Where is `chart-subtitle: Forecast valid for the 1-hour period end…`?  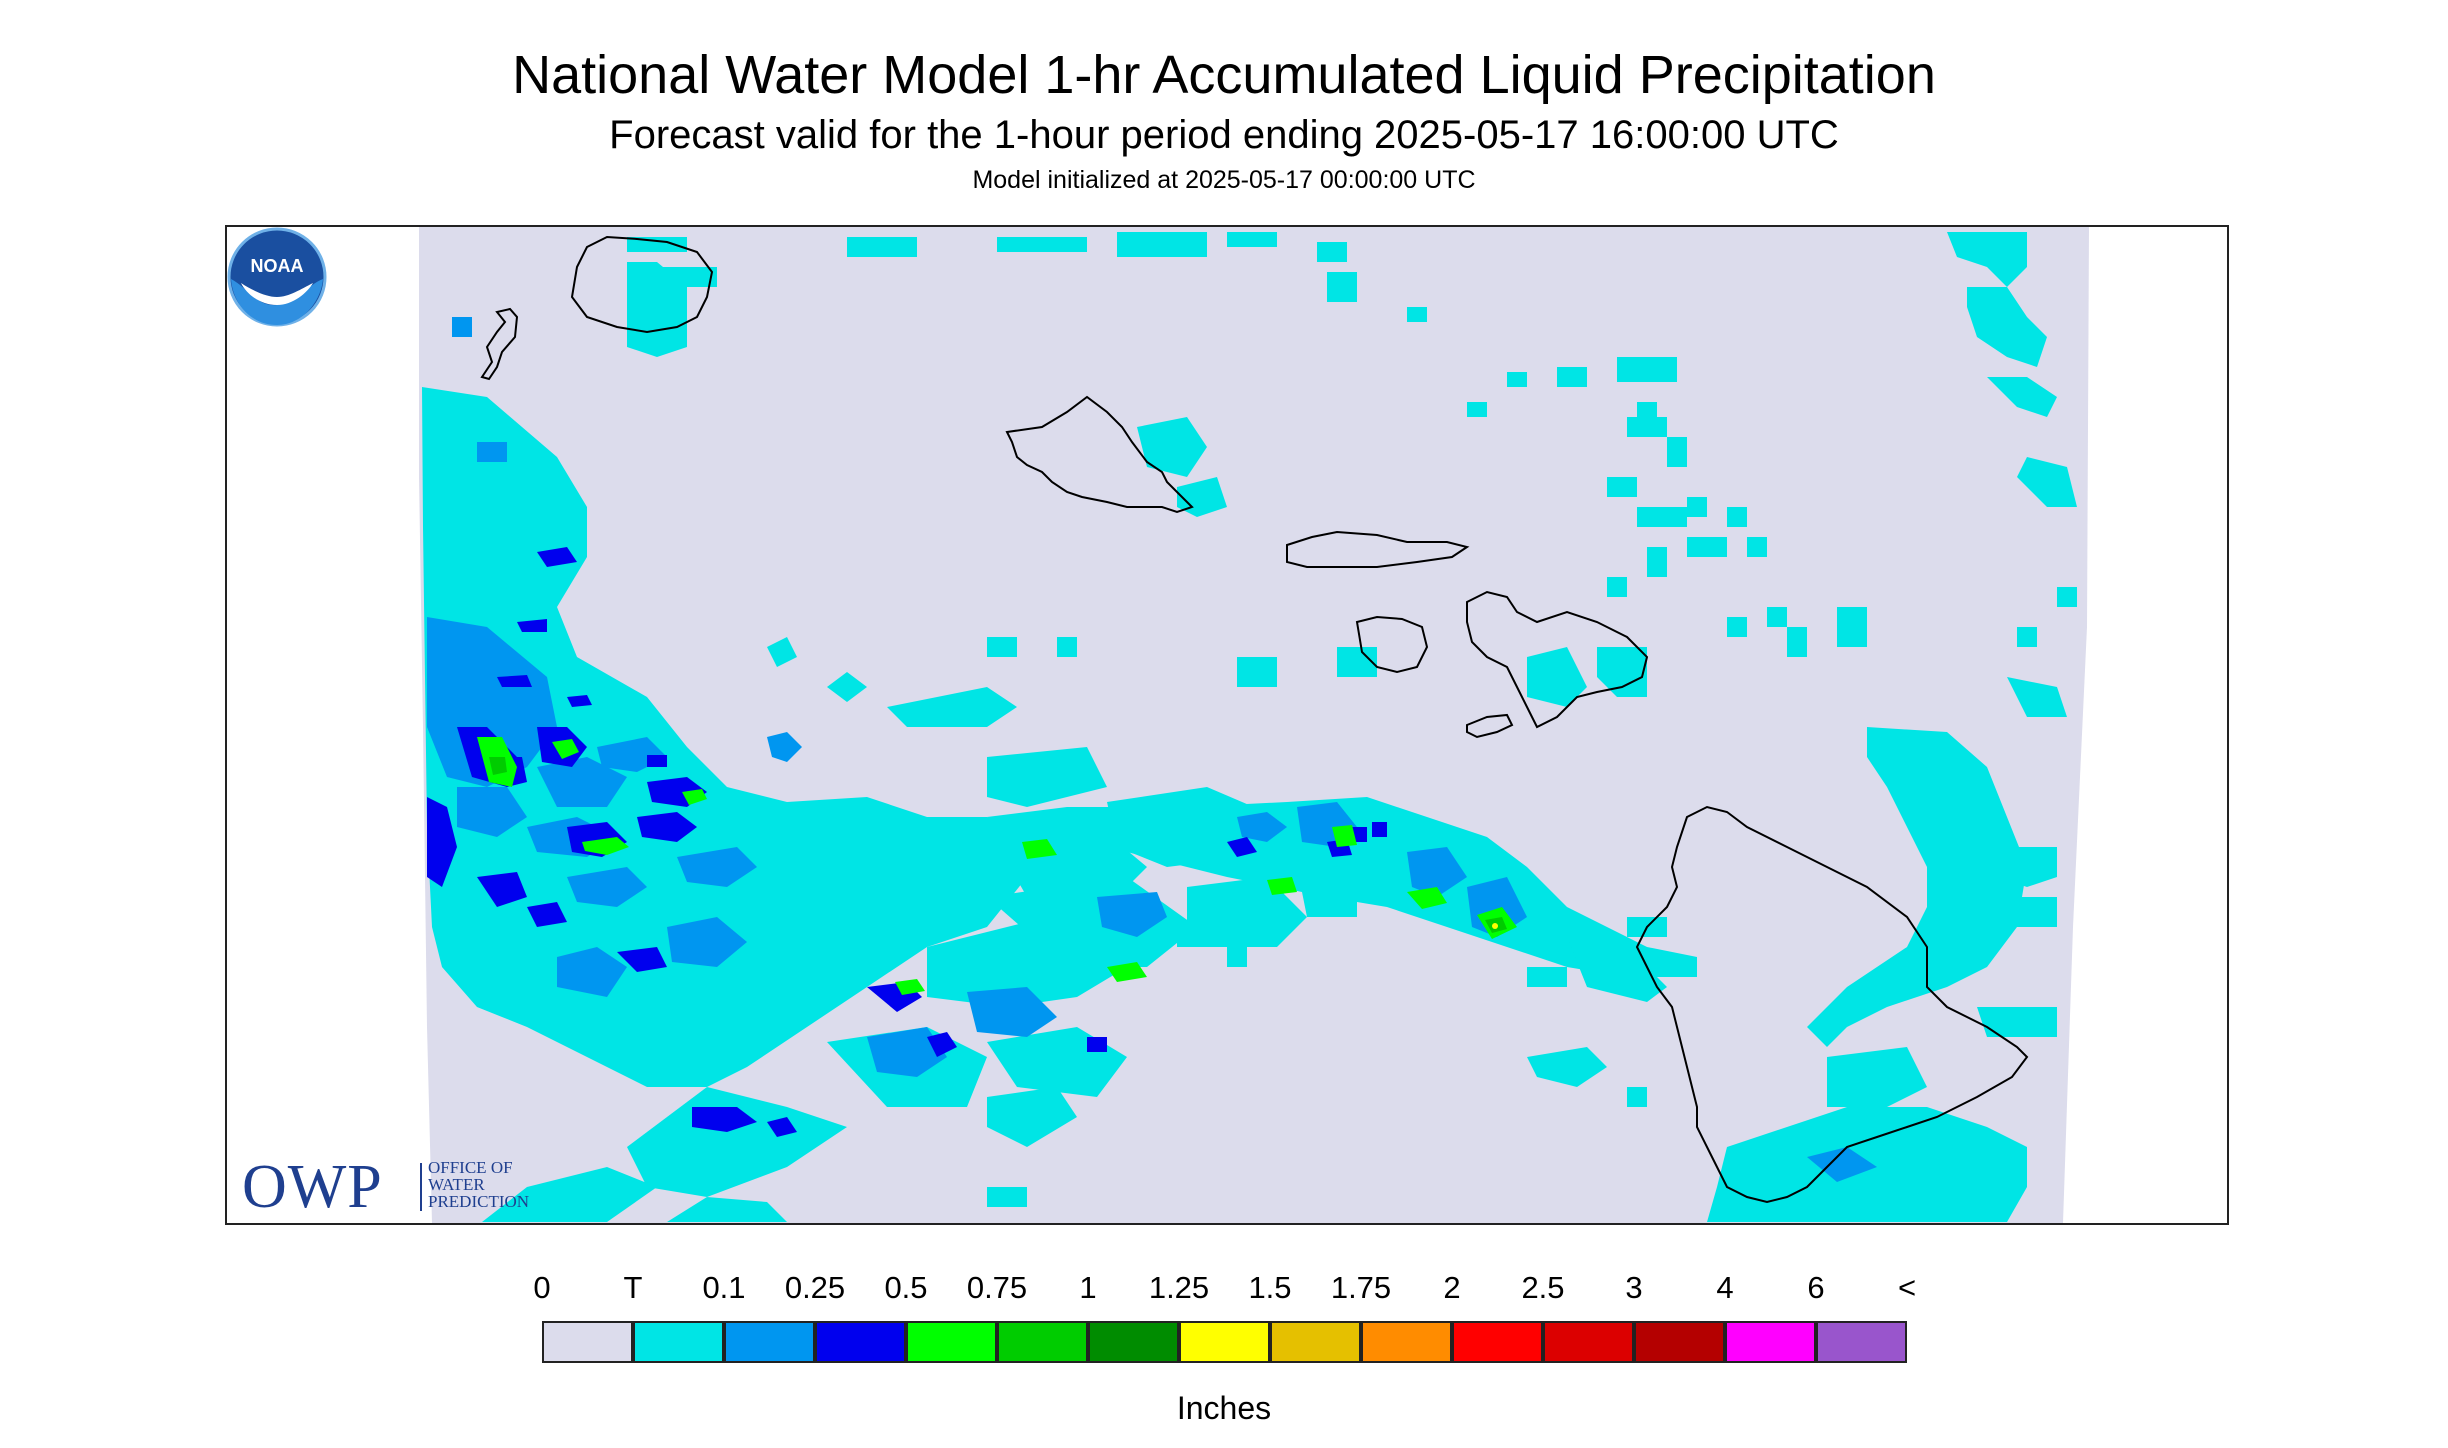
chart-subtitle: Forecast valid for the 1-hour period end… is located at coordinates (1224, 135).